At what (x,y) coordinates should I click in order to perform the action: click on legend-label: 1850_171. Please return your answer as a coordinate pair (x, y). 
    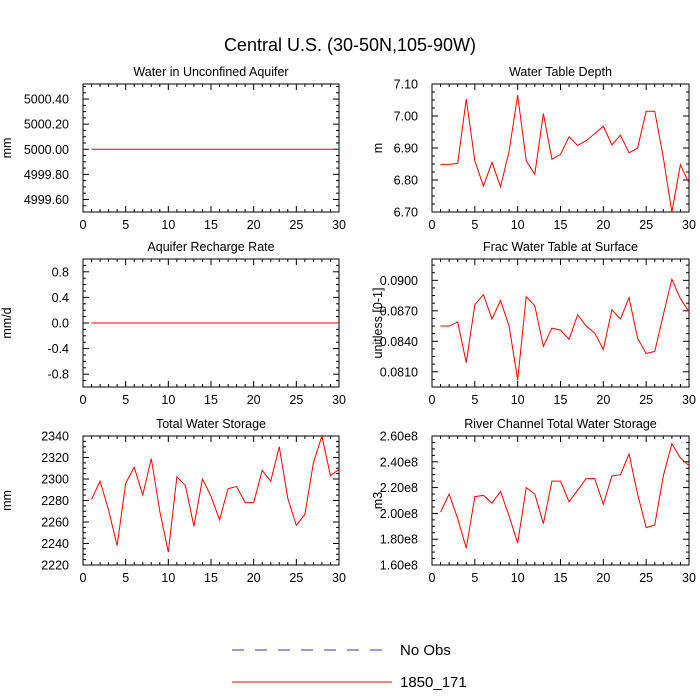
    Looking at the image, I should click on (433, 682).